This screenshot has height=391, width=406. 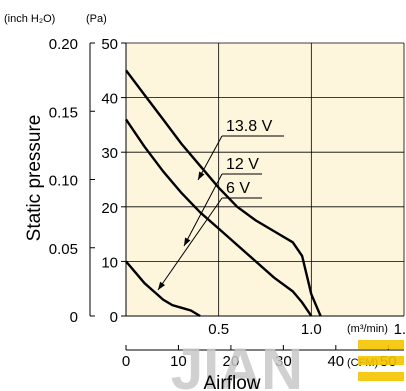 I want to click on y-unit-inch-label: (inch H₂O), so click(x=29, y=19).